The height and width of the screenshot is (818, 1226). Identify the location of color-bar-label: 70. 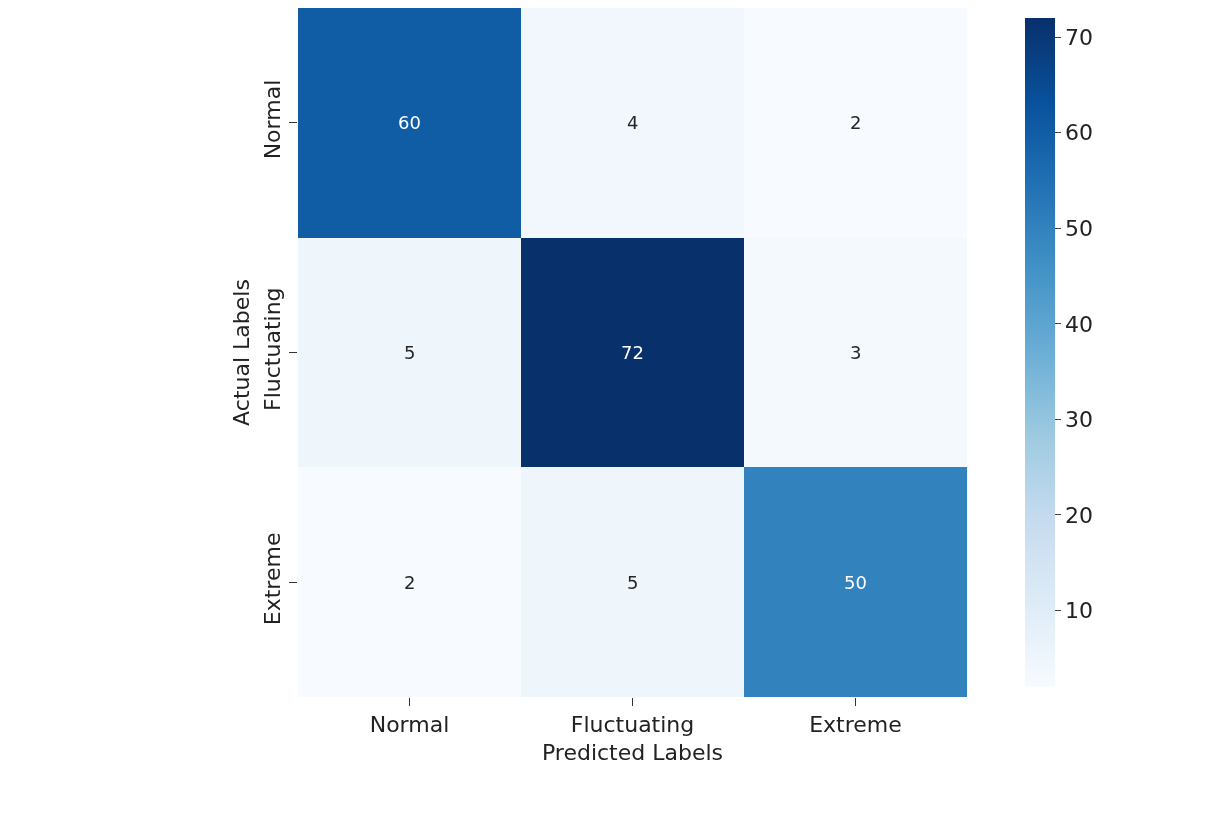
(1078, 37).